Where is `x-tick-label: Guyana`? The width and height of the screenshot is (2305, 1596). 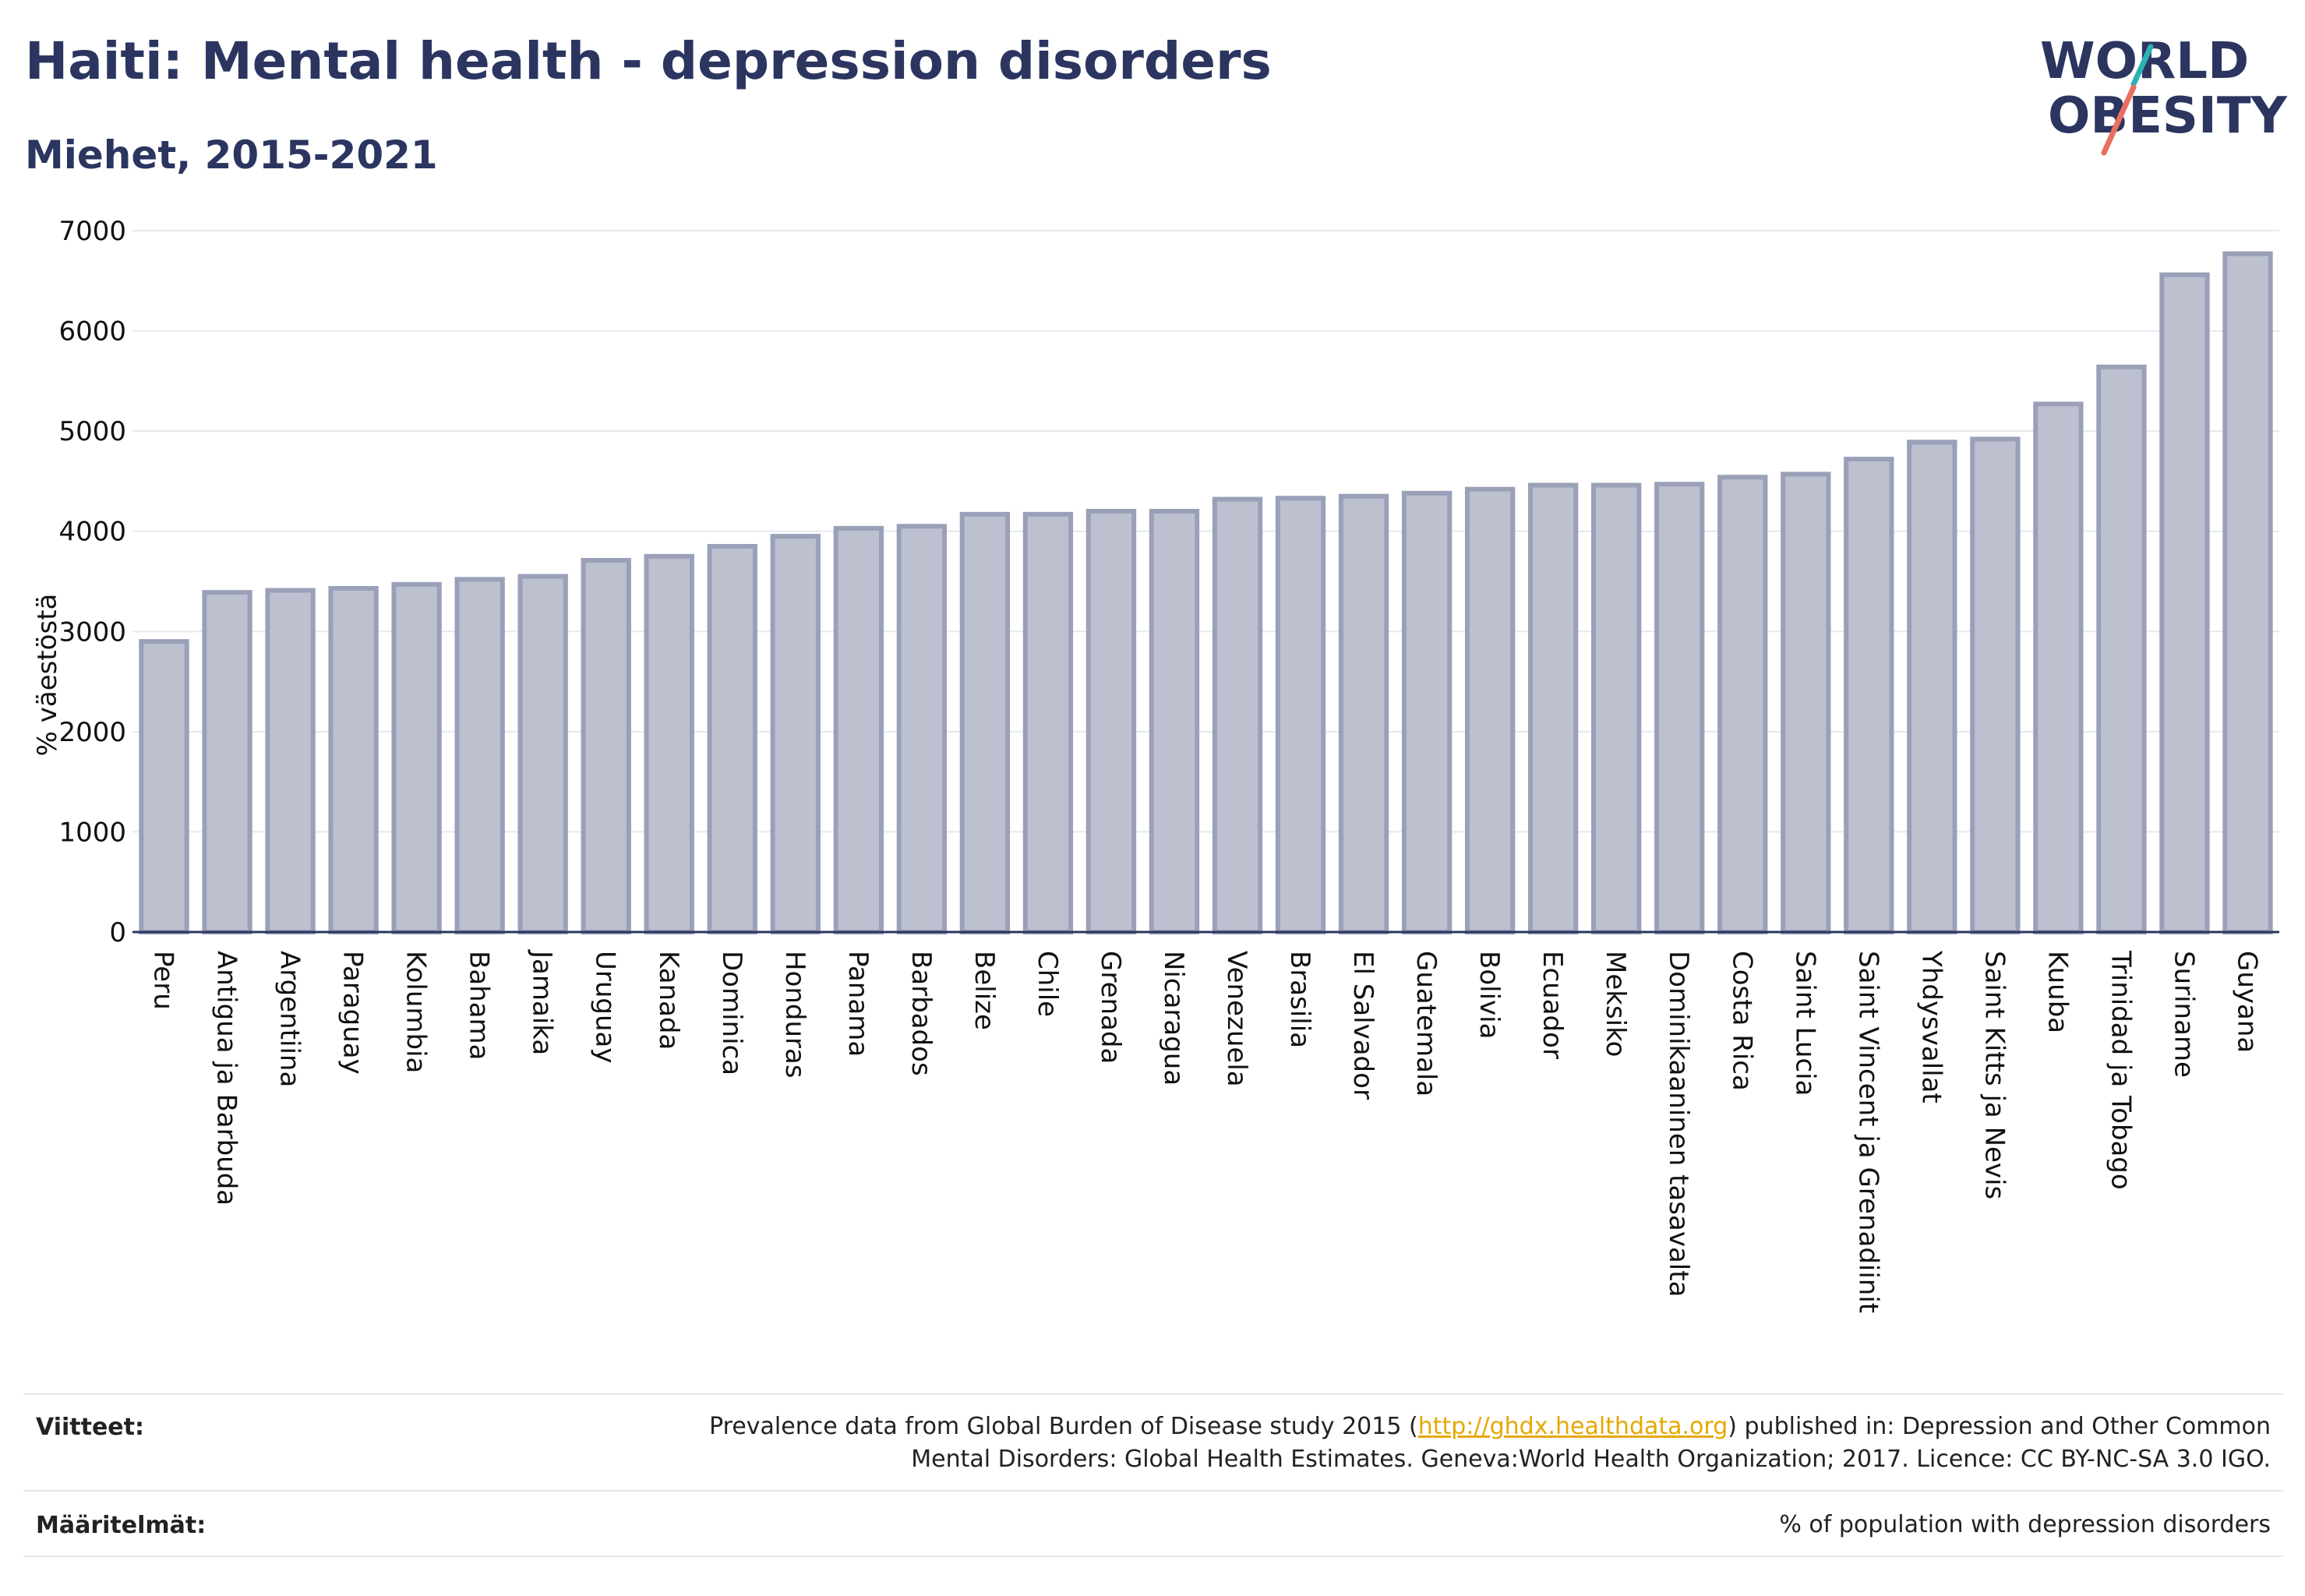 x-tick-label: Guyana is located at coordinates (2246, 1002).